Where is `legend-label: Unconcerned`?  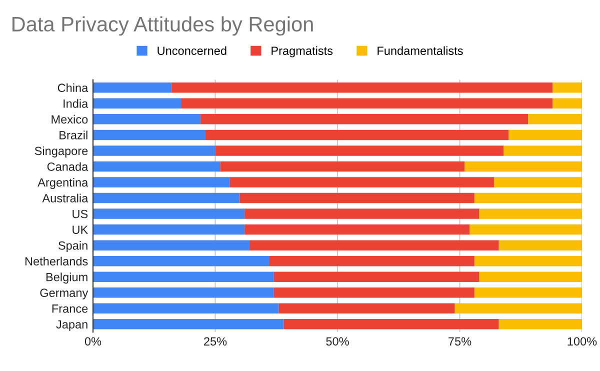
legend-label: Unconcerned is located at coordinates (192, 50).